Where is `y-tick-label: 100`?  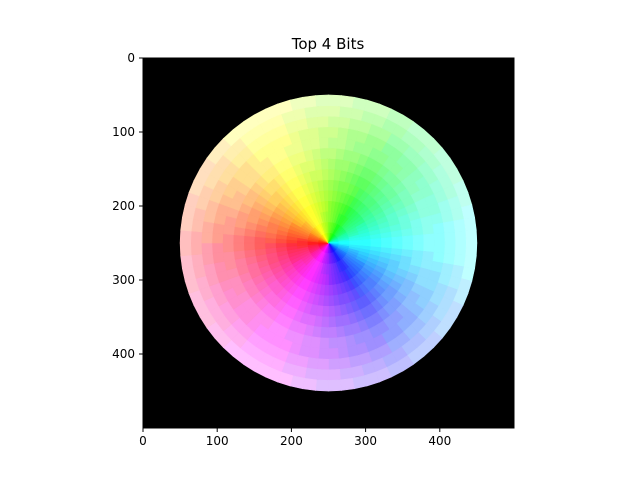
y-tick-label: 100 is located at coordinates (123, 132).